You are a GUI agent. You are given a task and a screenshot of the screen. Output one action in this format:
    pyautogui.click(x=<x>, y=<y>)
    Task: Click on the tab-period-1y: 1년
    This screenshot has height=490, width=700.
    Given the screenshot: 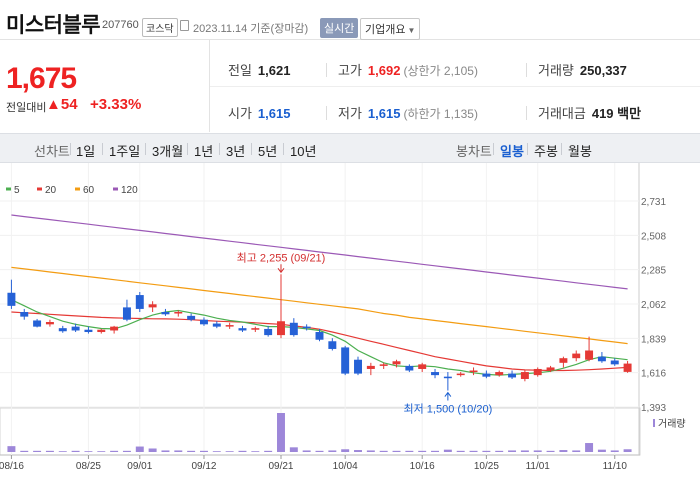 What is the action you would take?
    pyautogui.click(x=204, y=151)
    